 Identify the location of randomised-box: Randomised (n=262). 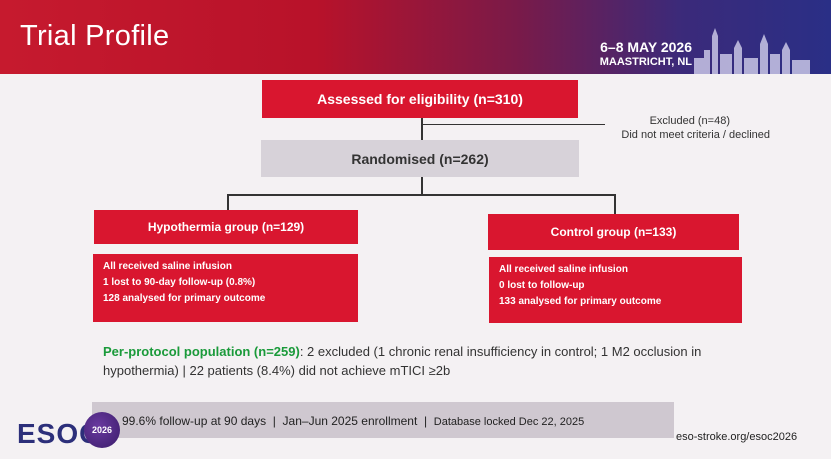
(420, 158).